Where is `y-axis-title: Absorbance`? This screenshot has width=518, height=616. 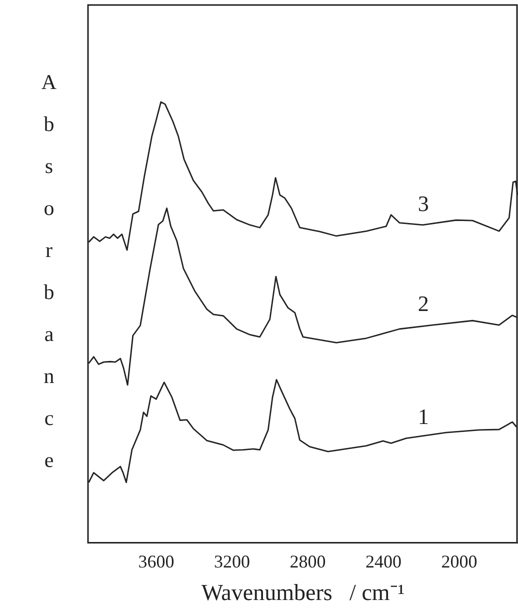 y-axis-title: Absorbance is located at coordinates (48, 280).